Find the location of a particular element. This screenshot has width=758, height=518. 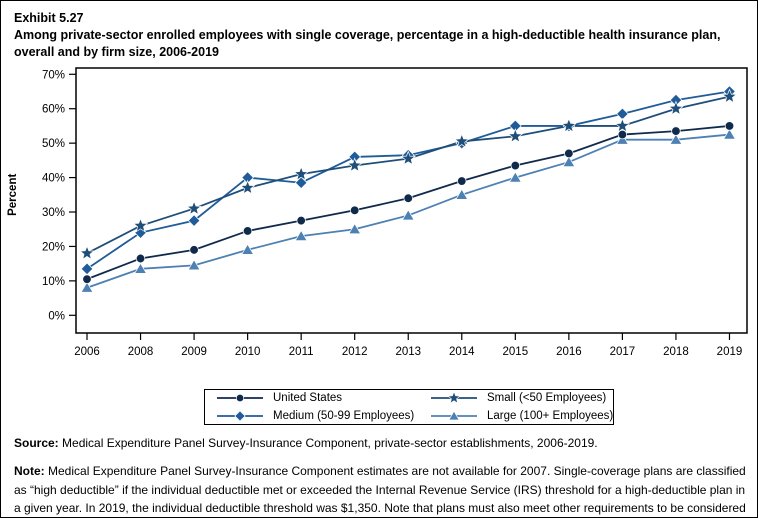

marker-small-50-employees-2008 is located at coordinates (140, 225).